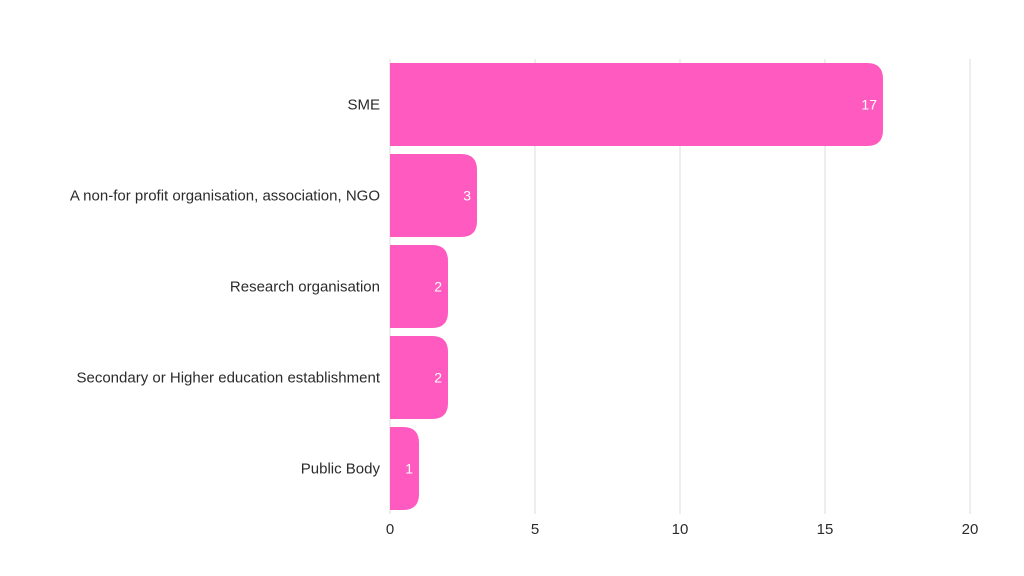  Describe the element at coordinates (970, 529) in the screenshot. I see `x-tick-label: 20` at that location.